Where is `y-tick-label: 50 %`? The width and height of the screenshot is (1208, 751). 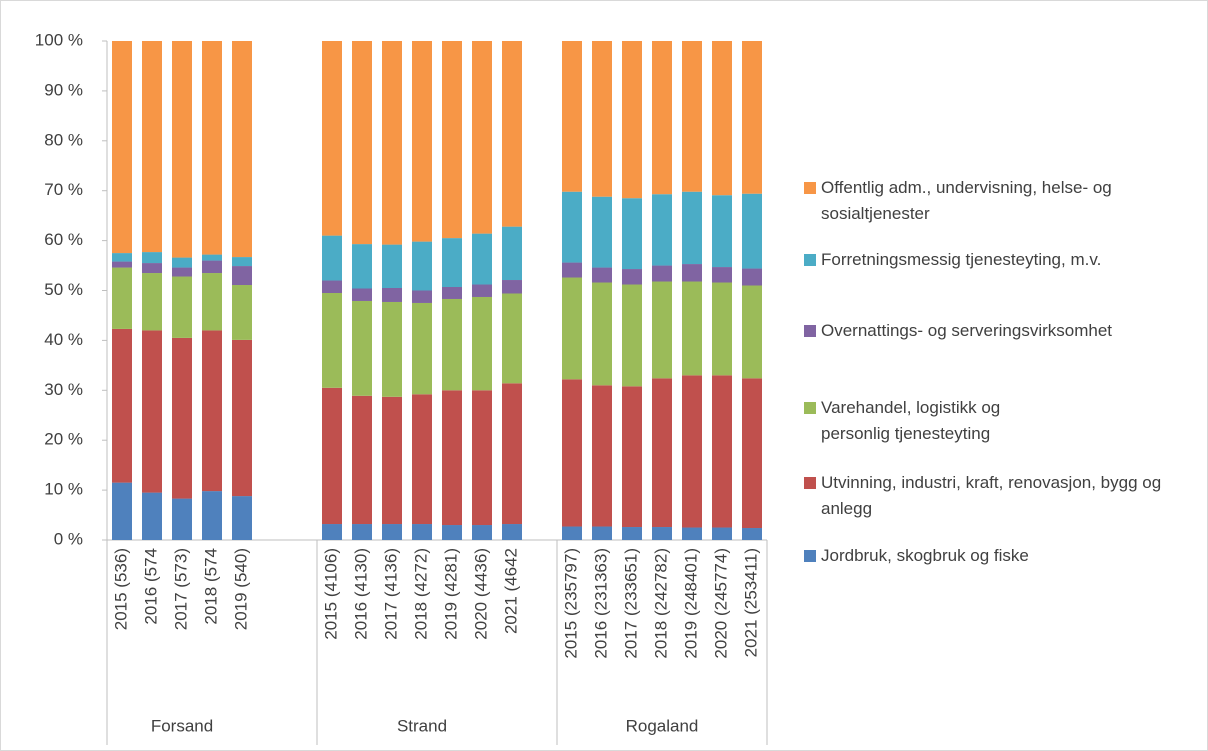 y-tick-label: 50 % is located at coordinates (63, 289).